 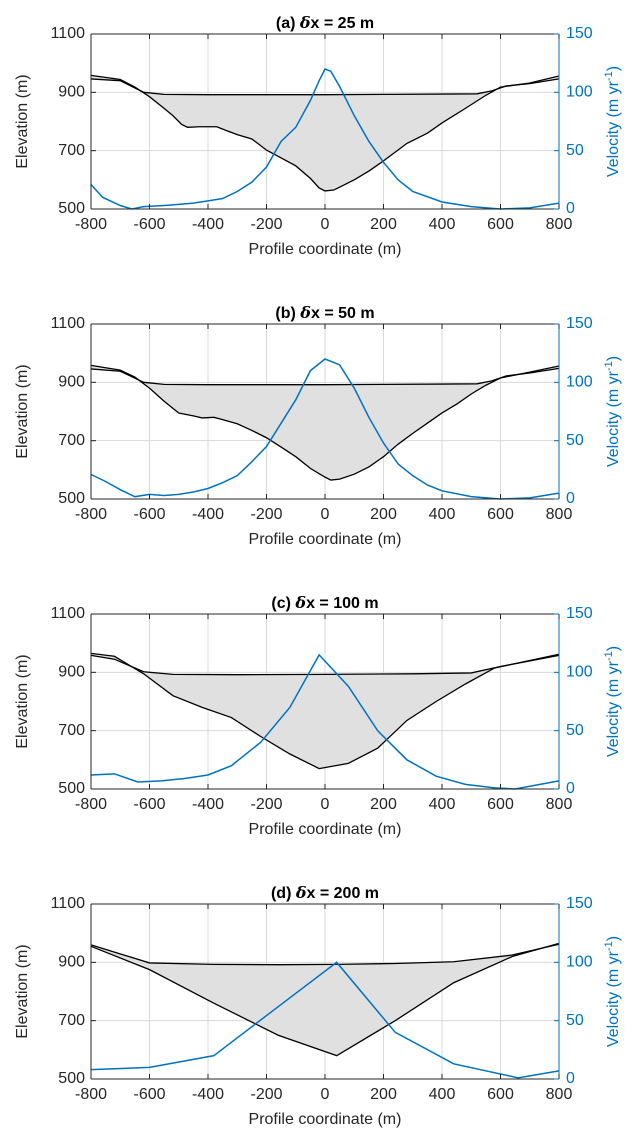 What do you see at coordinates (287, 313) in the screenshot?
I see `title-prefix: (b)` at bounding box center [287, 313].